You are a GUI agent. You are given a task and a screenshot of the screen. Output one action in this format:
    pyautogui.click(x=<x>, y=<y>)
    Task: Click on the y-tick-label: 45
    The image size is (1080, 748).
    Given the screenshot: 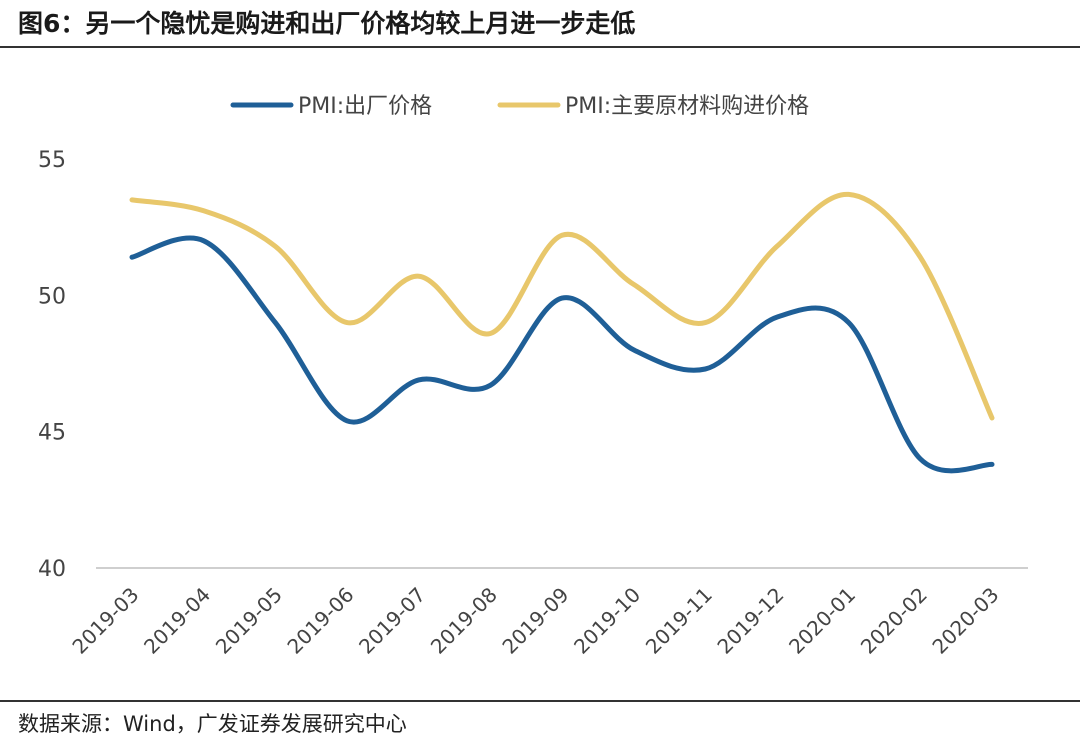 What is the action you would take?
    pyautogui.click(x=52, y=433)
    